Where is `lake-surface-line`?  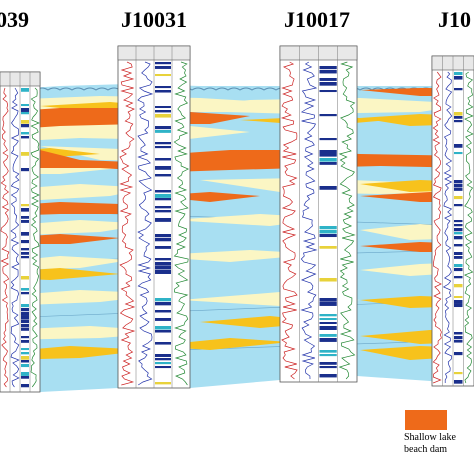 lake-surface-line is located at coordinates (237, 89).